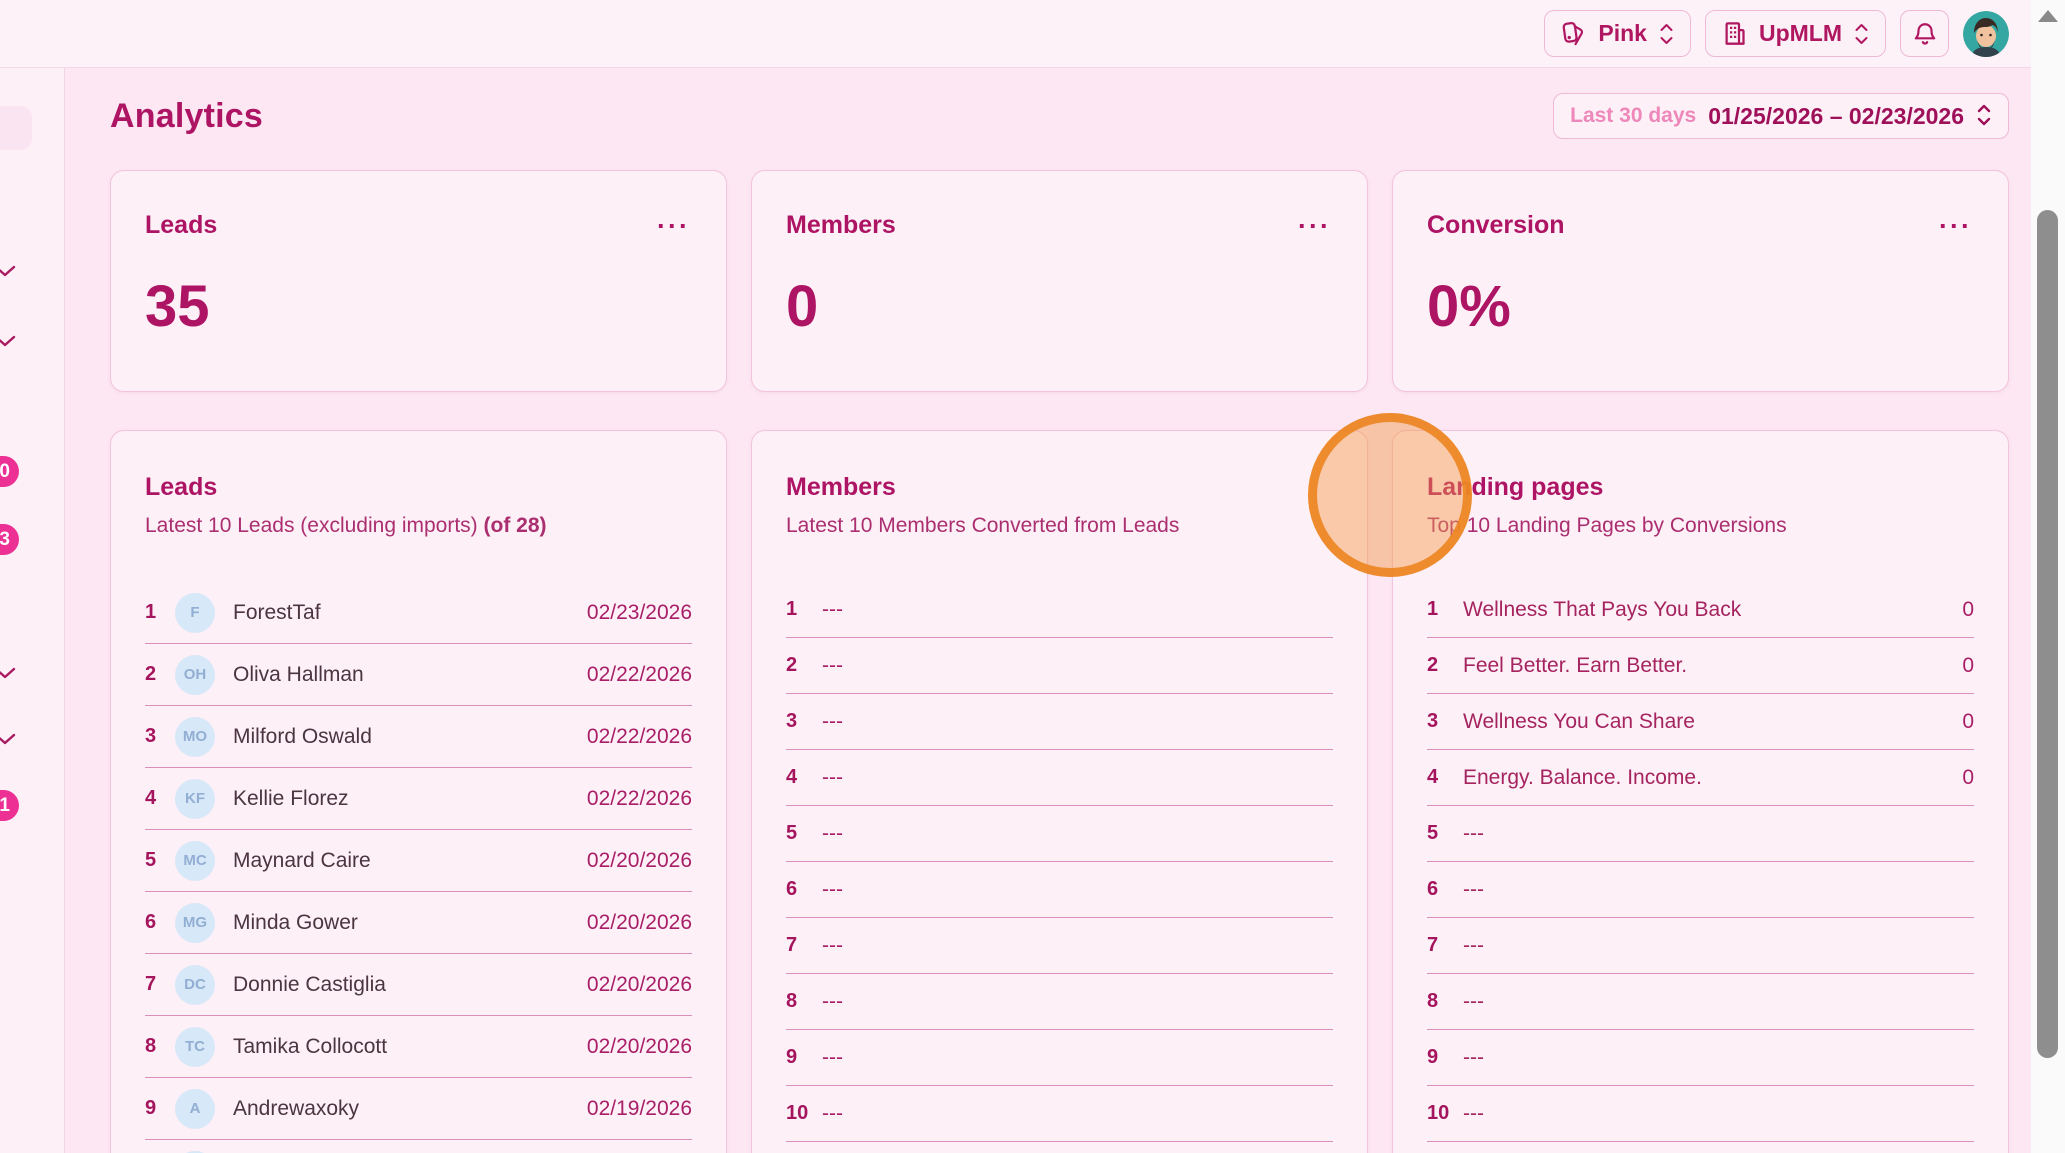 The height and width of the screenshot is (1153, 2065). Describe the element at coordinates (1986, 33) in the screenshot. I see `user-avatar` at that location.